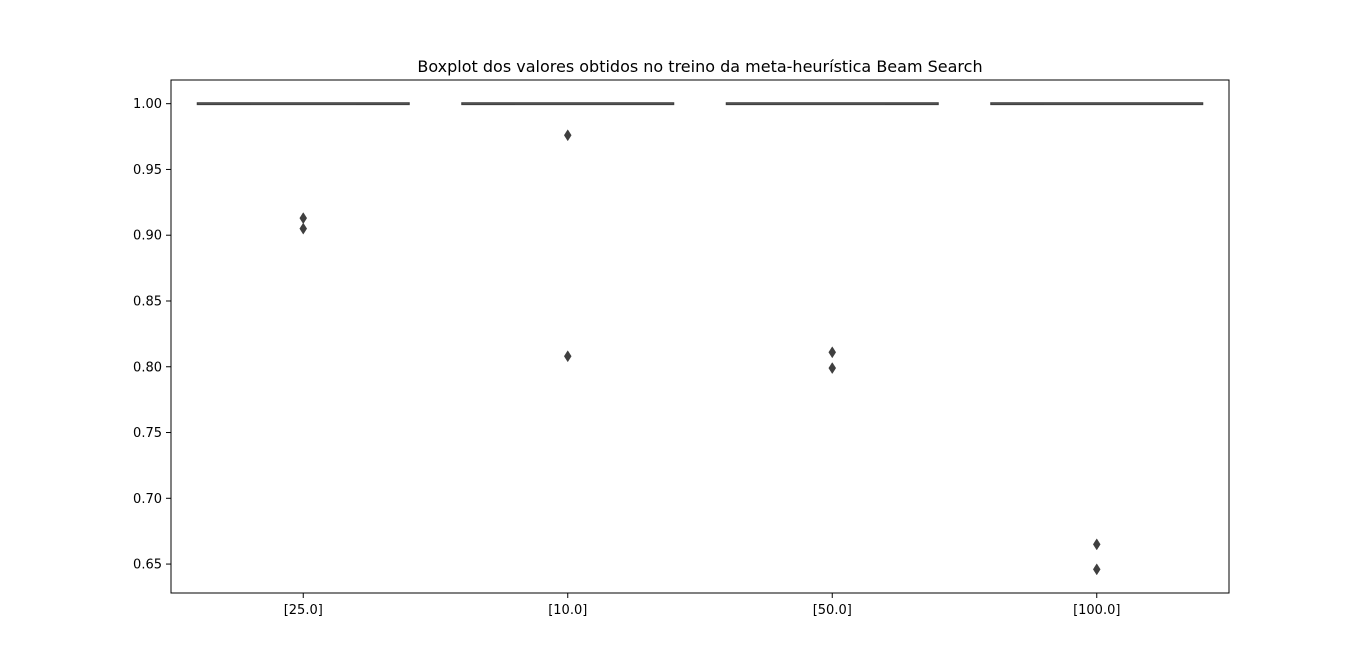 The image size is (1366, 666). Describe the element at coordinates (147, 301) in the screenshot. I see `y-tick-label: 0.85` at that location.